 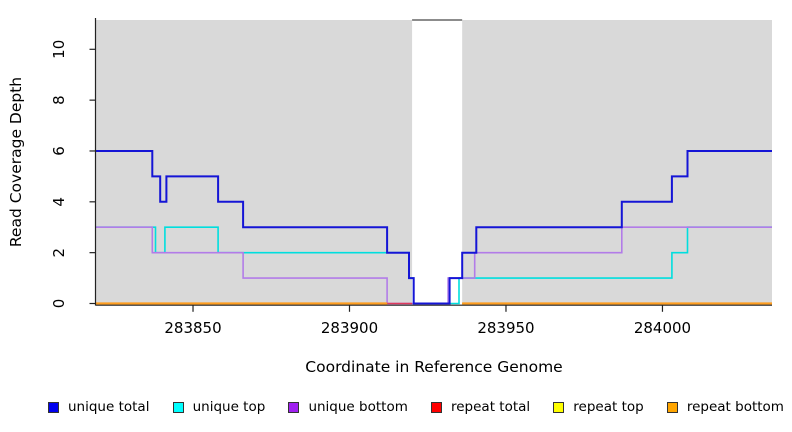 I want to click on legend-label: unique bottom, so click(x=358, y=407).